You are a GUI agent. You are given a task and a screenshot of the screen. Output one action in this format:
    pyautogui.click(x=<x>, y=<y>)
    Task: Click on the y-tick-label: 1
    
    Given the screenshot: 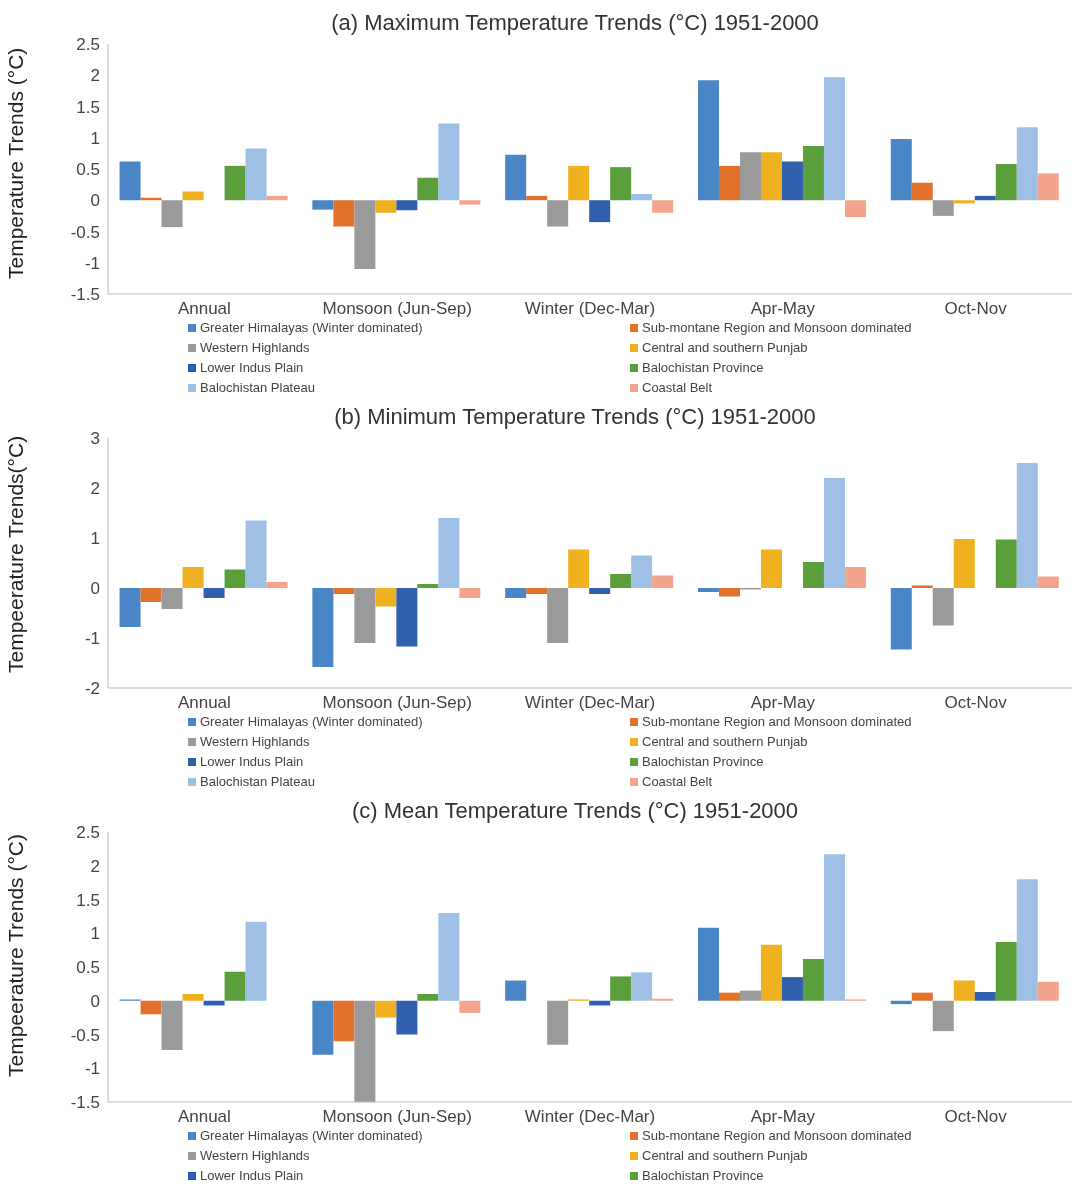 What is the action you would take?
    pyautogui.click(x=95, y=539)
    